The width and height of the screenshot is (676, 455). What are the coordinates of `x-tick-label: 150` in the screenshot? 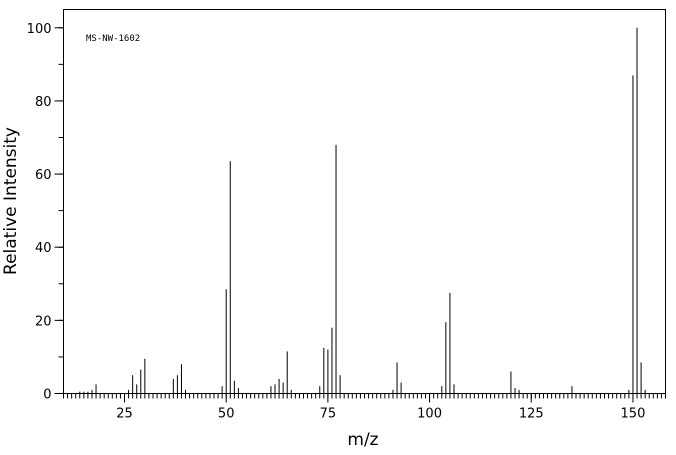 It's located at (633, 414).